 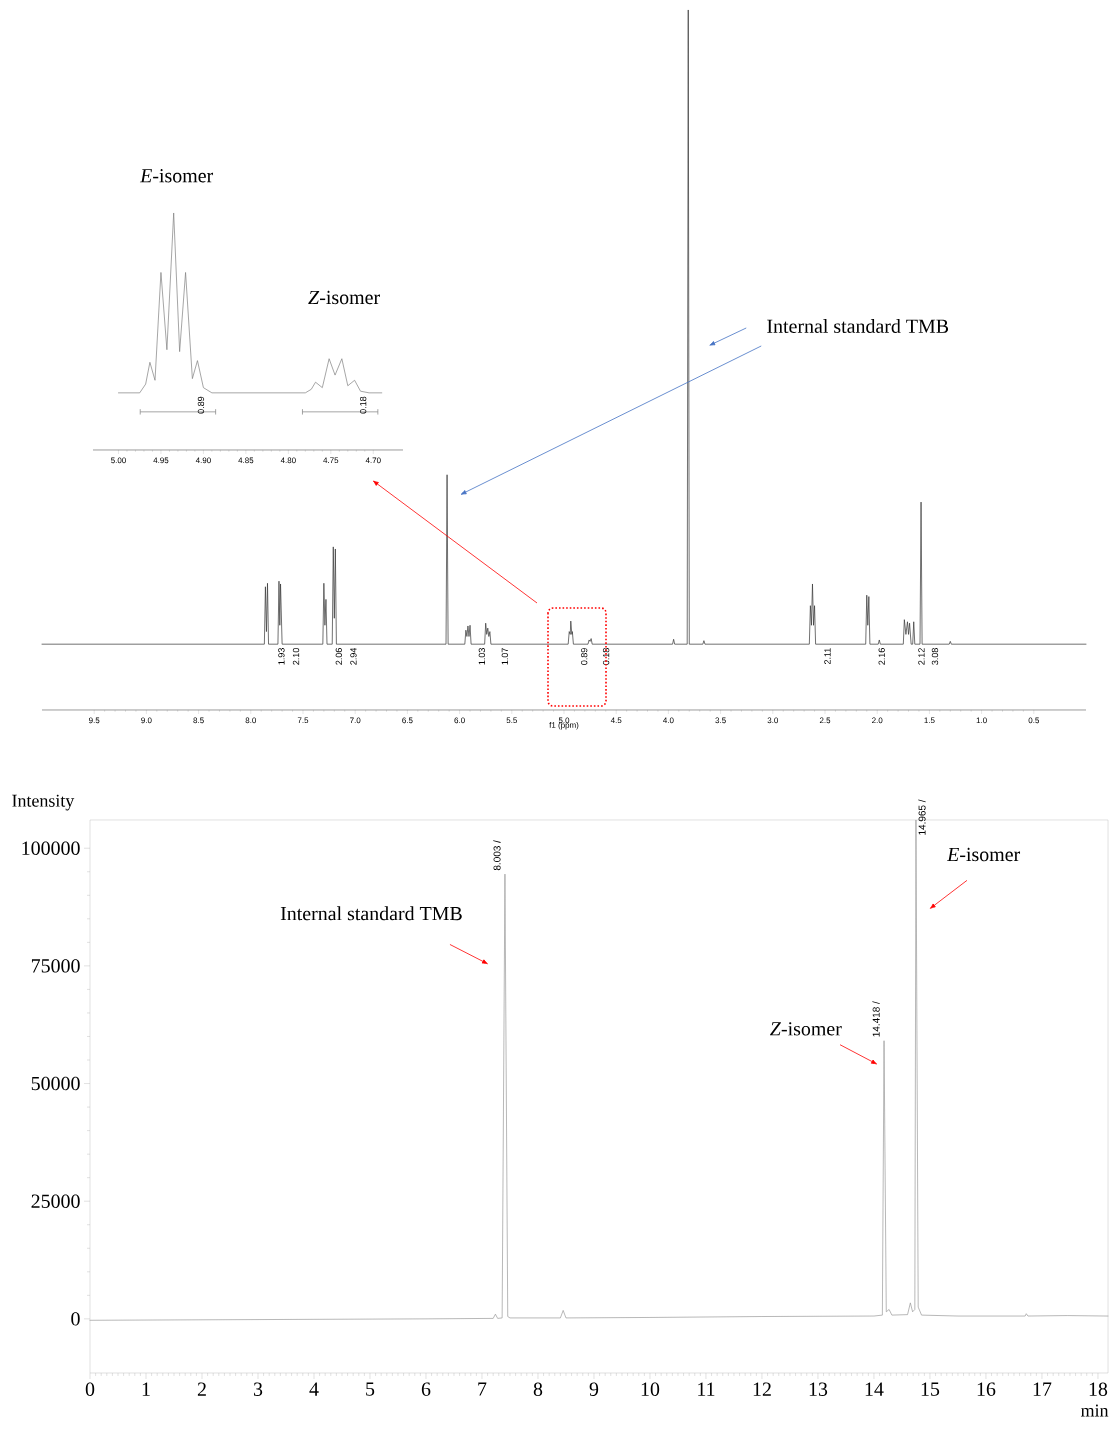 I want to click on x-tick-label: 9, so click(x=594, y=1389).